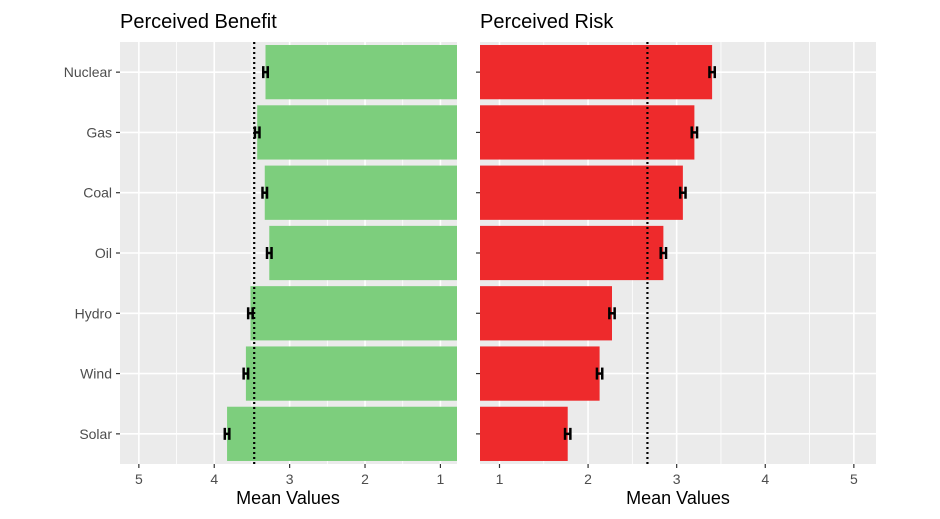  I want to click on bar-nuclear-risk, so click(596, 72).